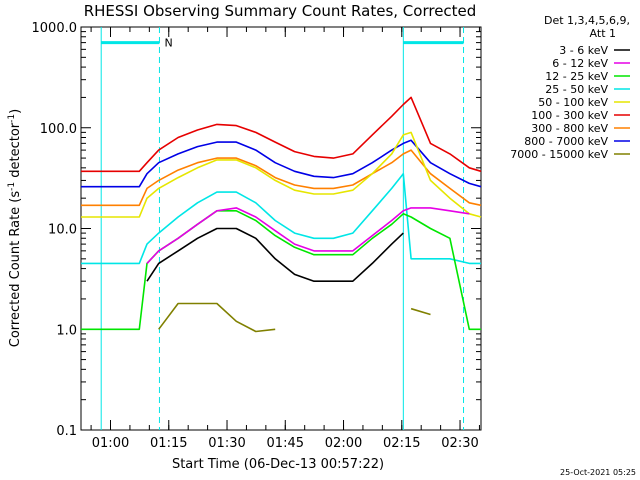  What do you see at coordinates (15, 269) in the screenshot?
I see `y-axis-label-main: Corrected Count Rate (s` at bounding box center [15, 269].